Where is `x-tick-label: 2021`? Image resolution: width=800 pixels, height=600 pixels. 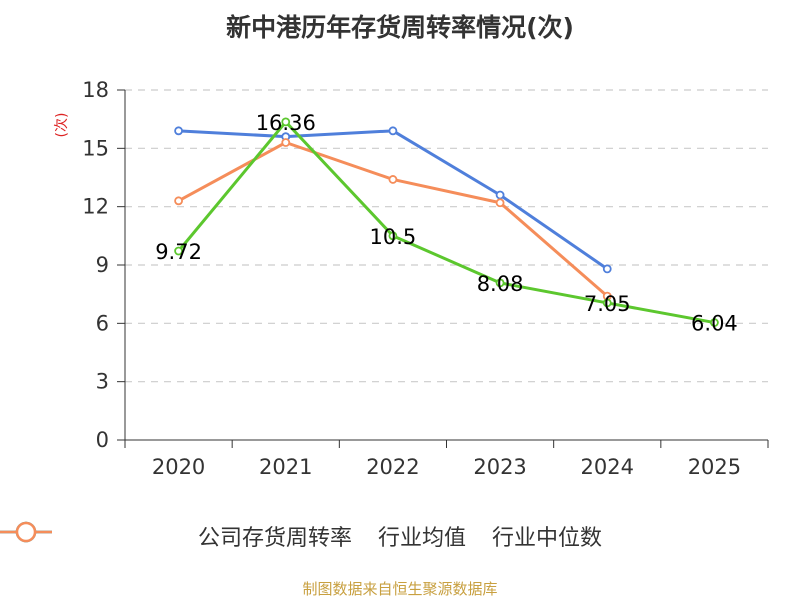 x-tick-label: 2021 is located at coordinates (285, 467).